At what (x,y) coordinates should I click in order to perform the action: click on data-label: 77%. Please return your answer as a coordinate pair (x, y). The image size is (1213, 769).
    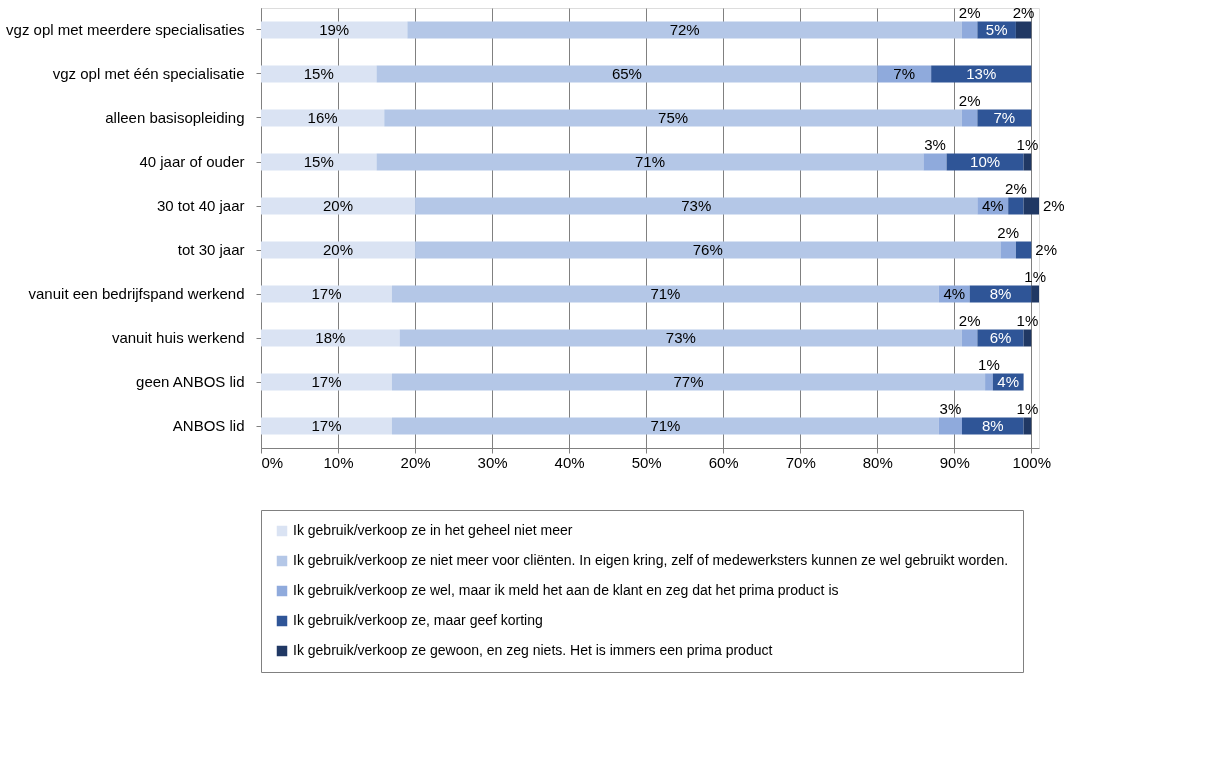
    Looking at the image, I should click on (688, 381).